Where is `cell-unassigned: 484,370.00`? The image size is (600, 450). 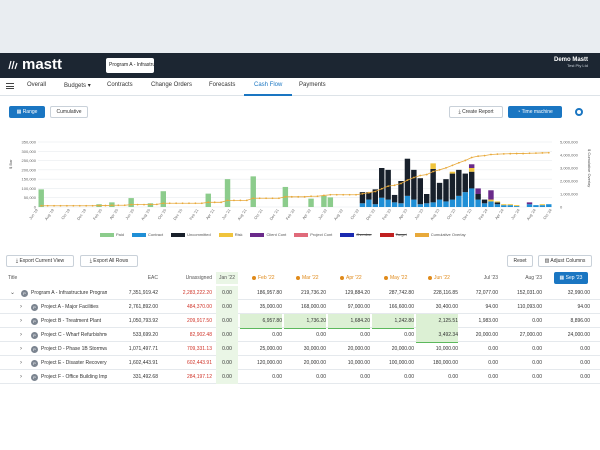 cell-unassigned: 484,370.00 is located at coordinates (199, 307).